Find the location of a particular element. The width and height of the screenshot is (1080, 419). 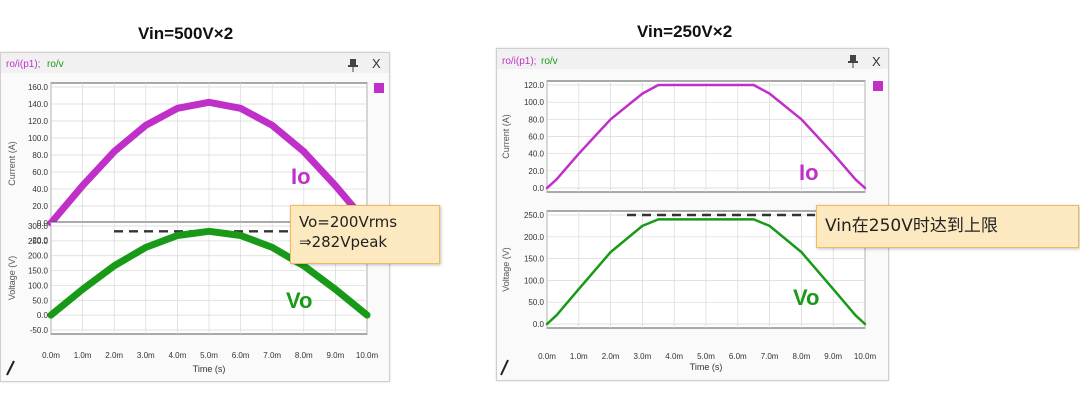

heading-right: Vin=250V×2 is located at coordinates (685, 31).